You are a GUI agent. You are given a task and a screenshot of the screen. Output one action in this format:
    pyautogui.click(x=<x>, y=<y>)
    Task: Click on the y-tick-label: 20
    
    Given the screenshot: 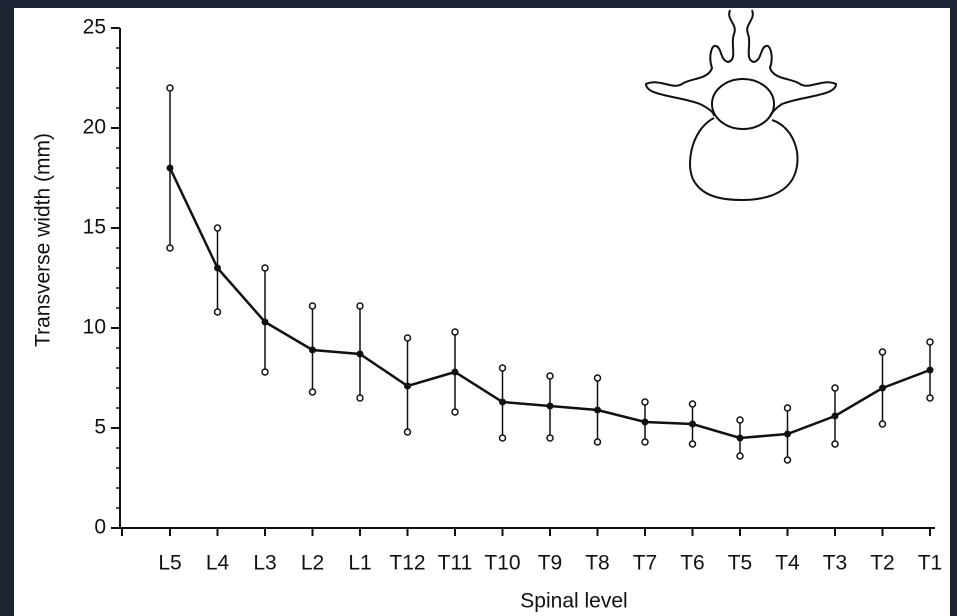 What is the action you would take?
    pyautogui.click(x=94, y=127)
    